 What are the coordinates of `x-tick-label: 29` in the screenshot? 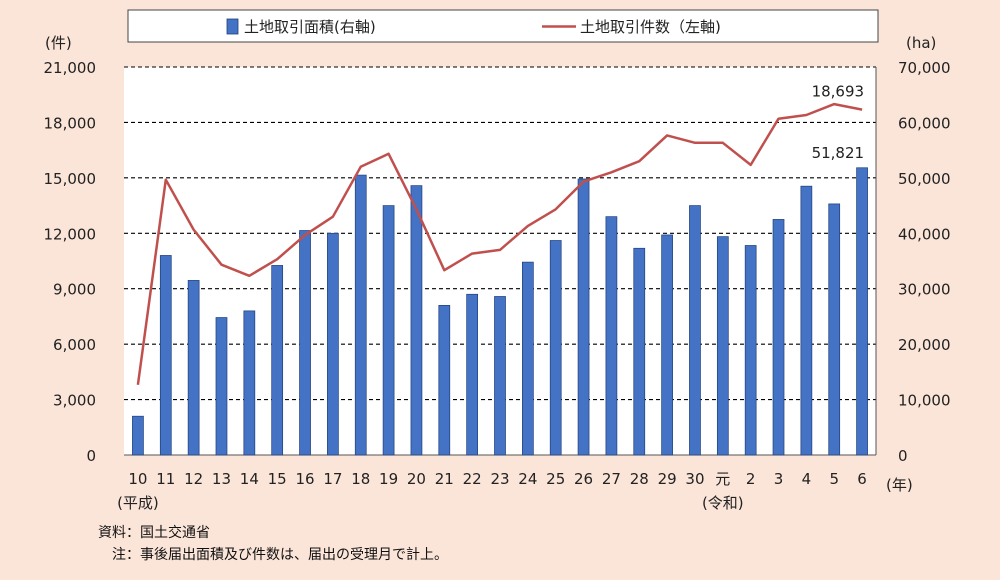 It's located at (667, 479).